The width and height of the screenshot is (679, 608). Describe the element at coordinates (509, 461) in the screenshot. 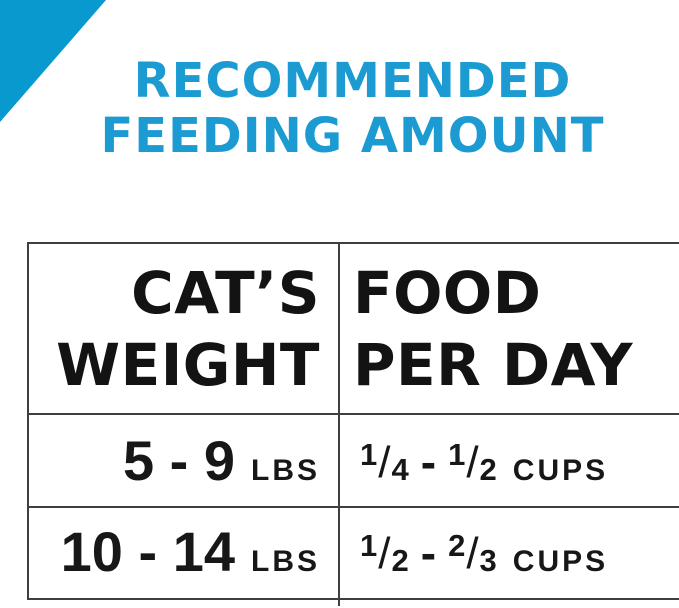

I see `food-cell-row1: 1/4-1/2 CUPS` at that location.